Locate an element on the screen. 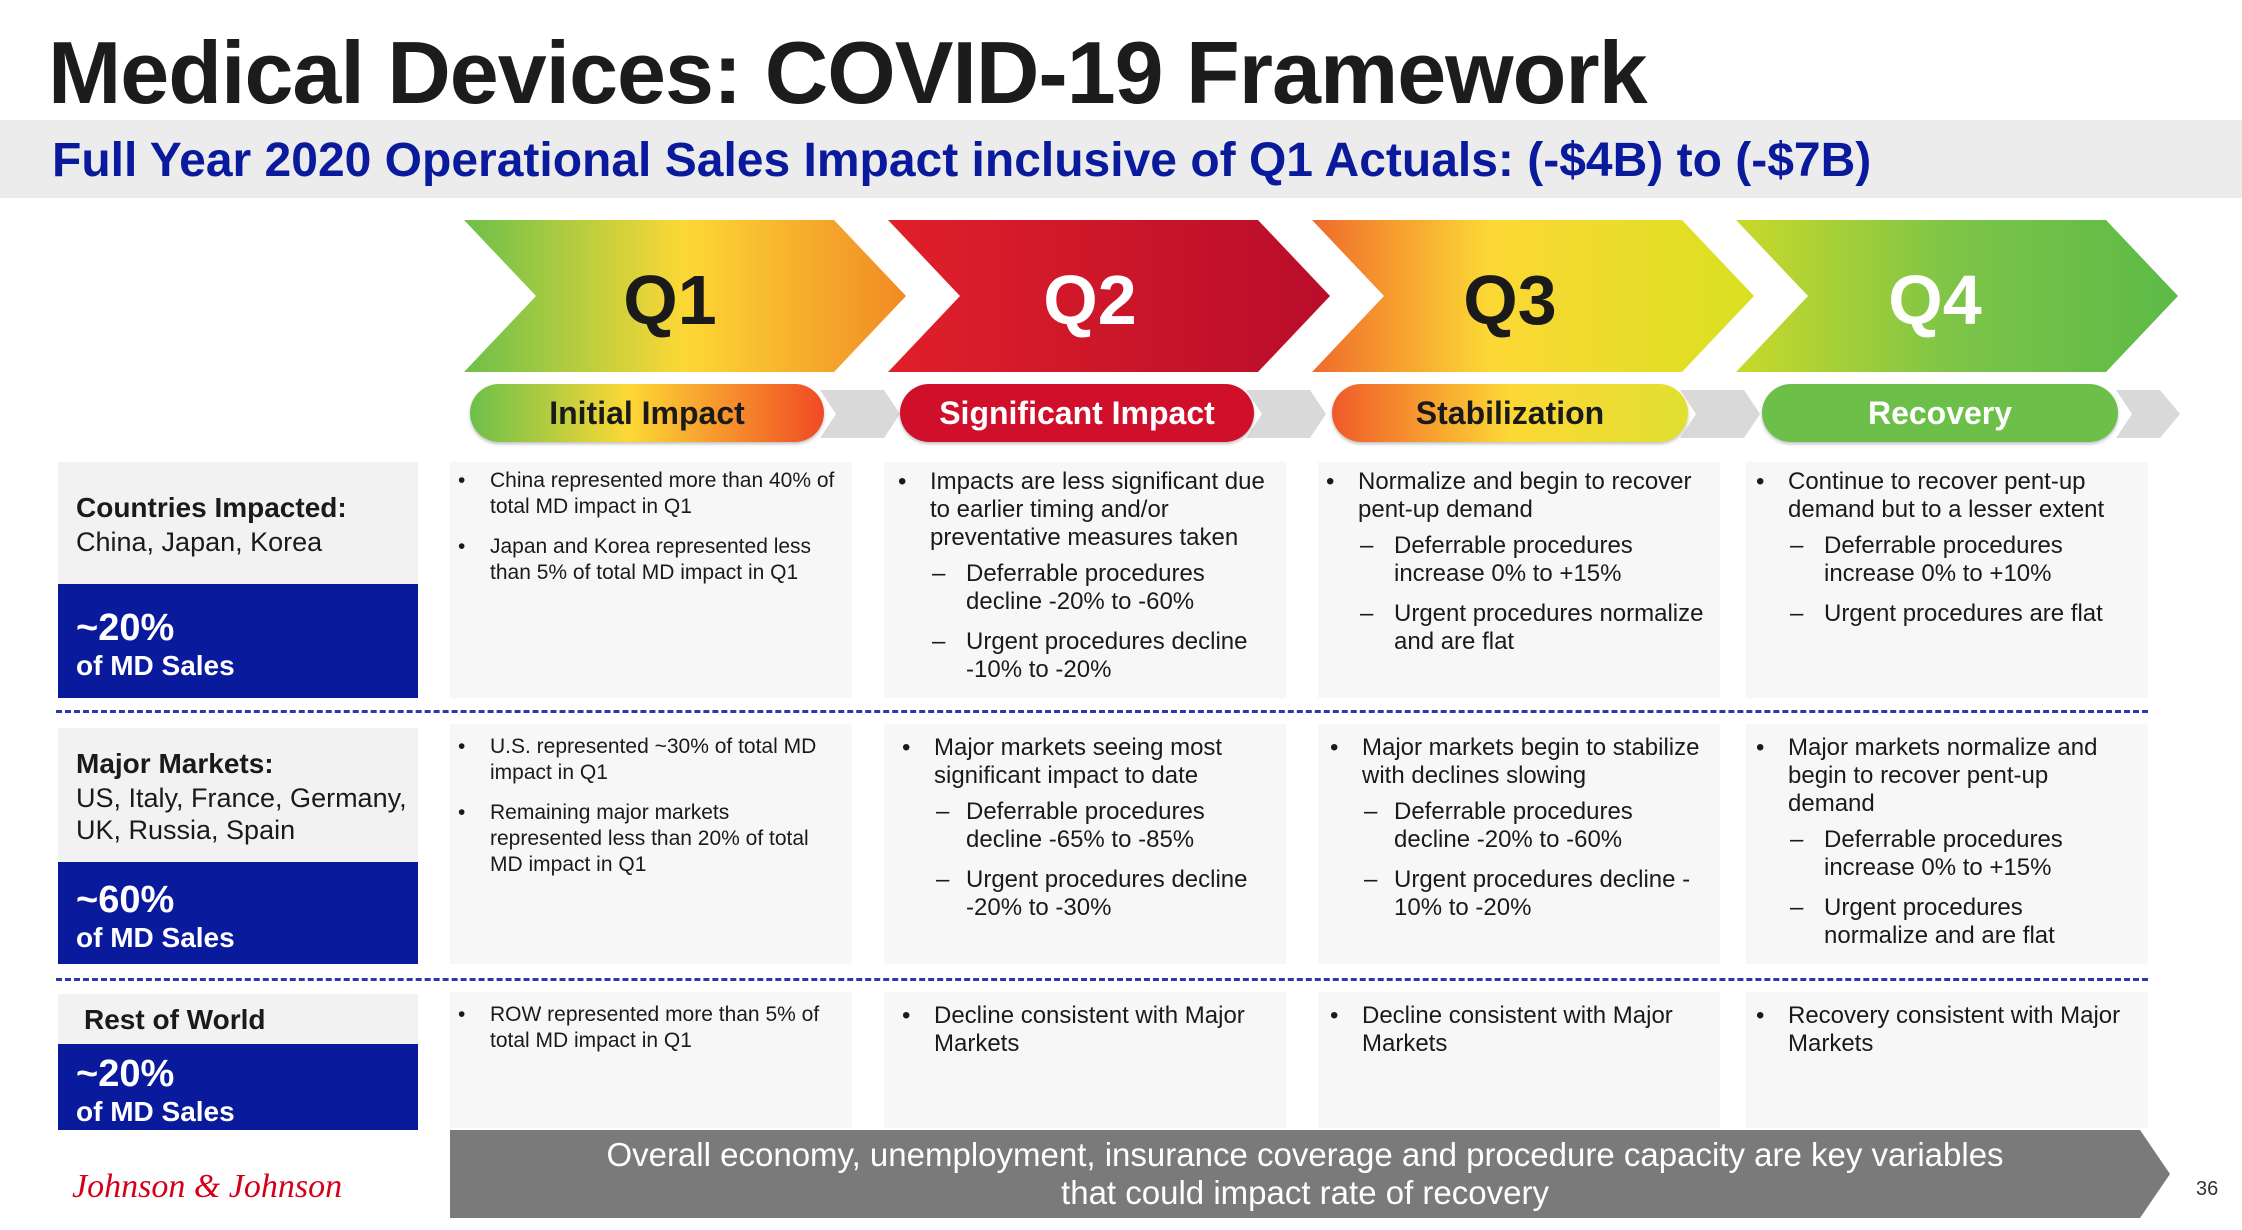  sales-share-box: ~60% of MD Sales is located at coordinates (238, 913).